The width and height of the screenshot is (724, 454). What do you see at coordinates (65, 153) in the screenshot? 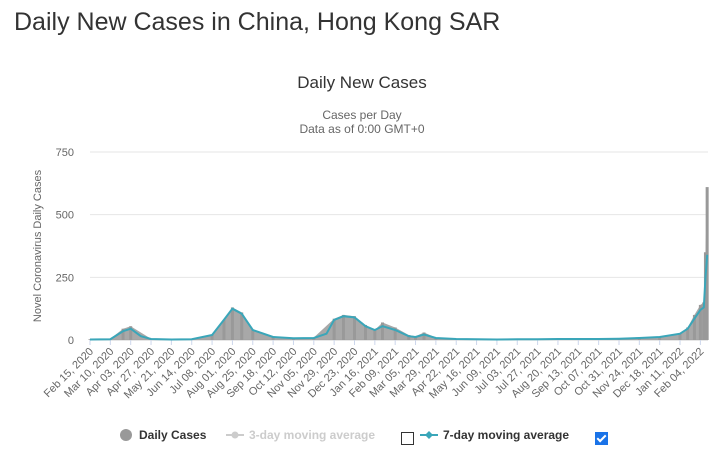
I see `y-tick-label: 750` at bounding box center [65, 153].